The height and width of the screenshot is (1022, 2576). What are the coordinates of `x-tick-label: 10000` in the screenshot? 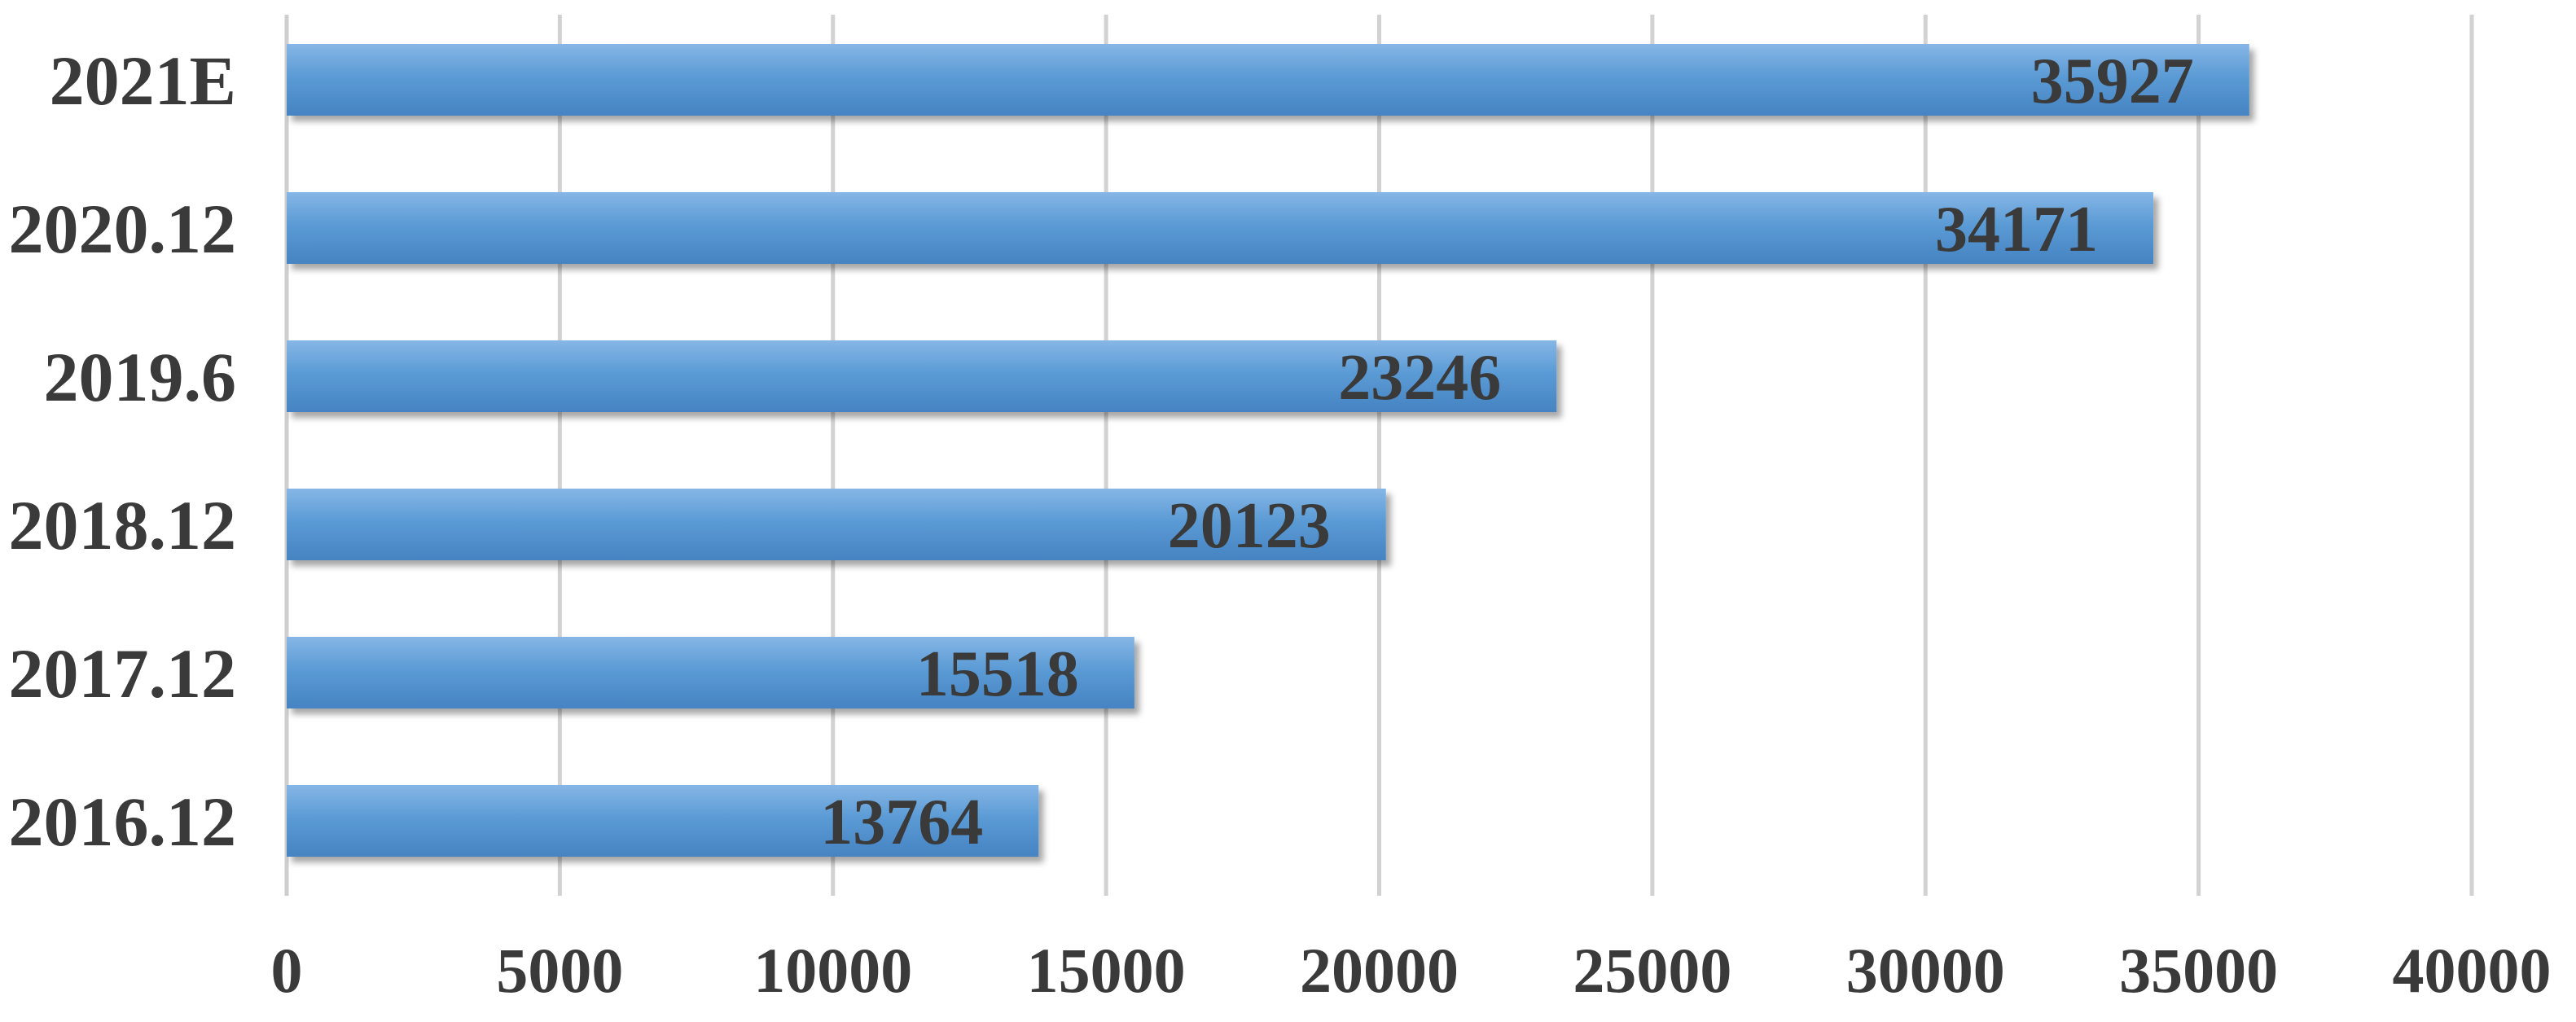 It's located at (832, 970).